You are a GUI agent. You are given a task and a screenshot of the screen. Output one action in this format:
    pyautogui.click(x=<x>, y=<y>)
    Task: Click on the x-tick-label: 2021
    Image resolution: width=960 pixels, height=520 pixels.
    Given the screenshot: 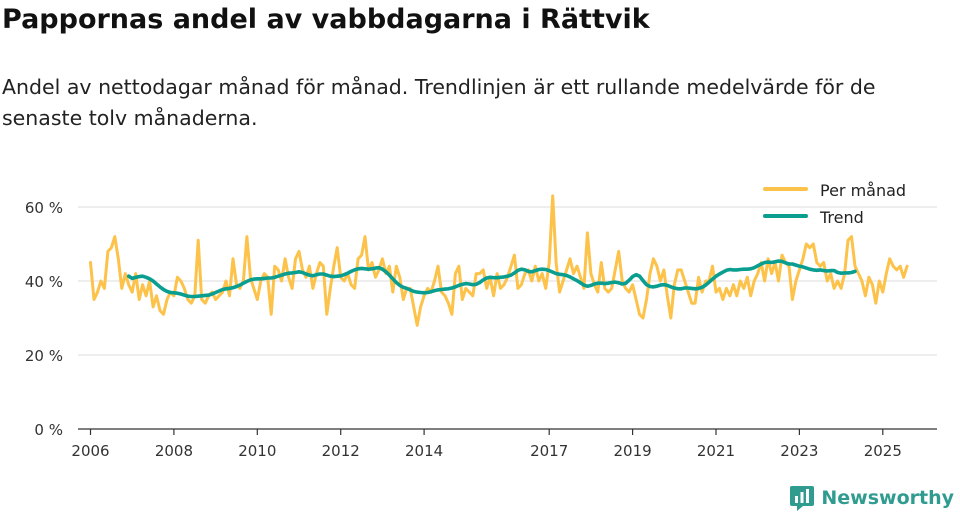 What is the action you would take?
    pyautogui.click(x=716, y=451)
    